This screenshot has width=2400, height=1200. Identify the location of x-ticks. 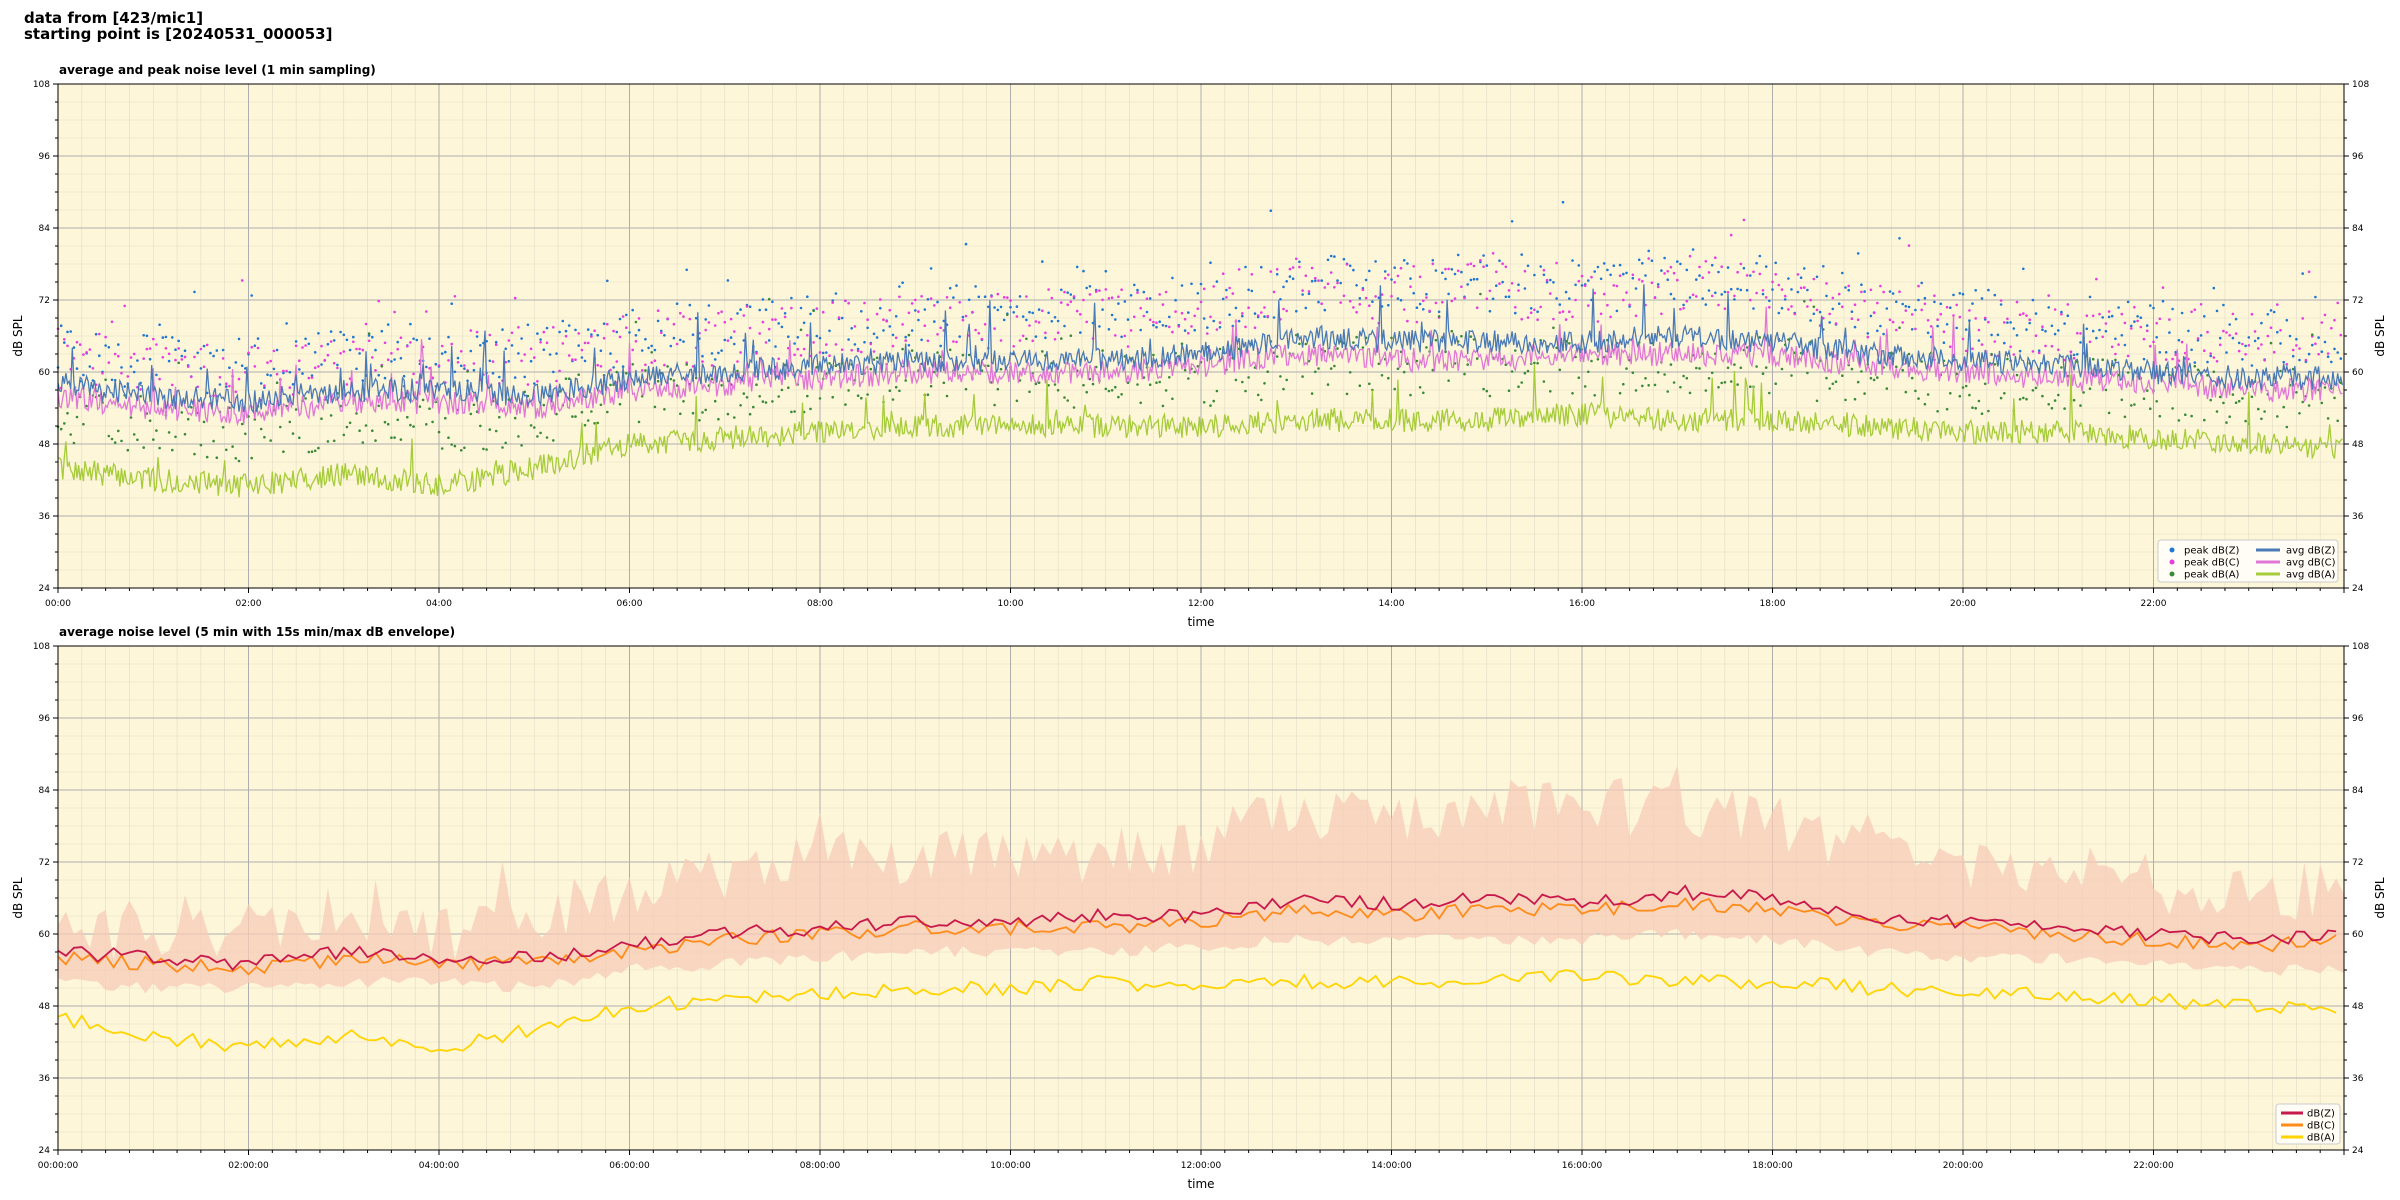
(1201, 1152).